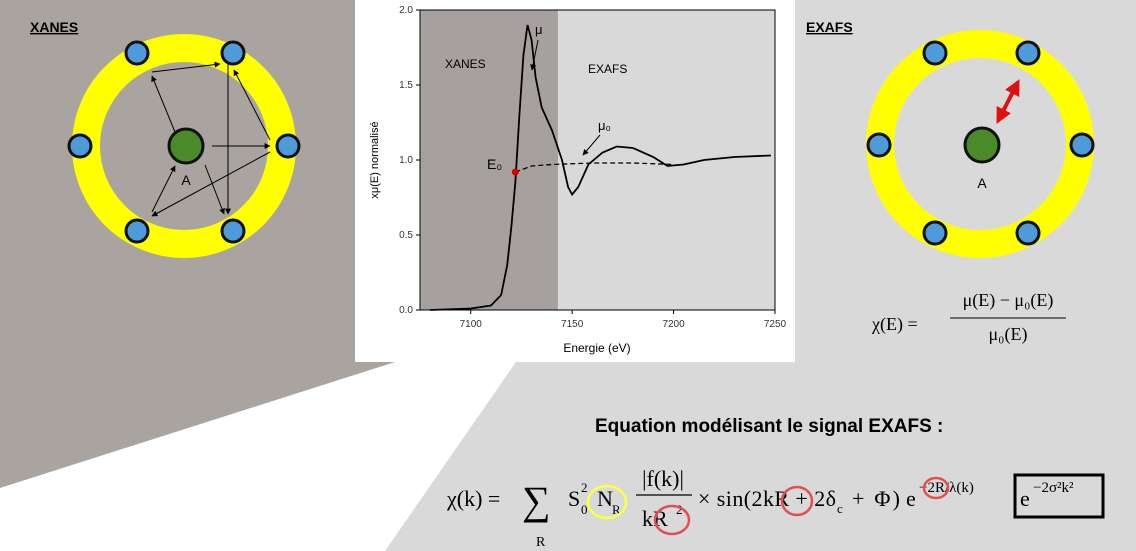 The width and height of the screenshot is (1136, 551). Describe the element at coordinates (1008, 101) in the screenshot. I see `distance-arrow` at that location.